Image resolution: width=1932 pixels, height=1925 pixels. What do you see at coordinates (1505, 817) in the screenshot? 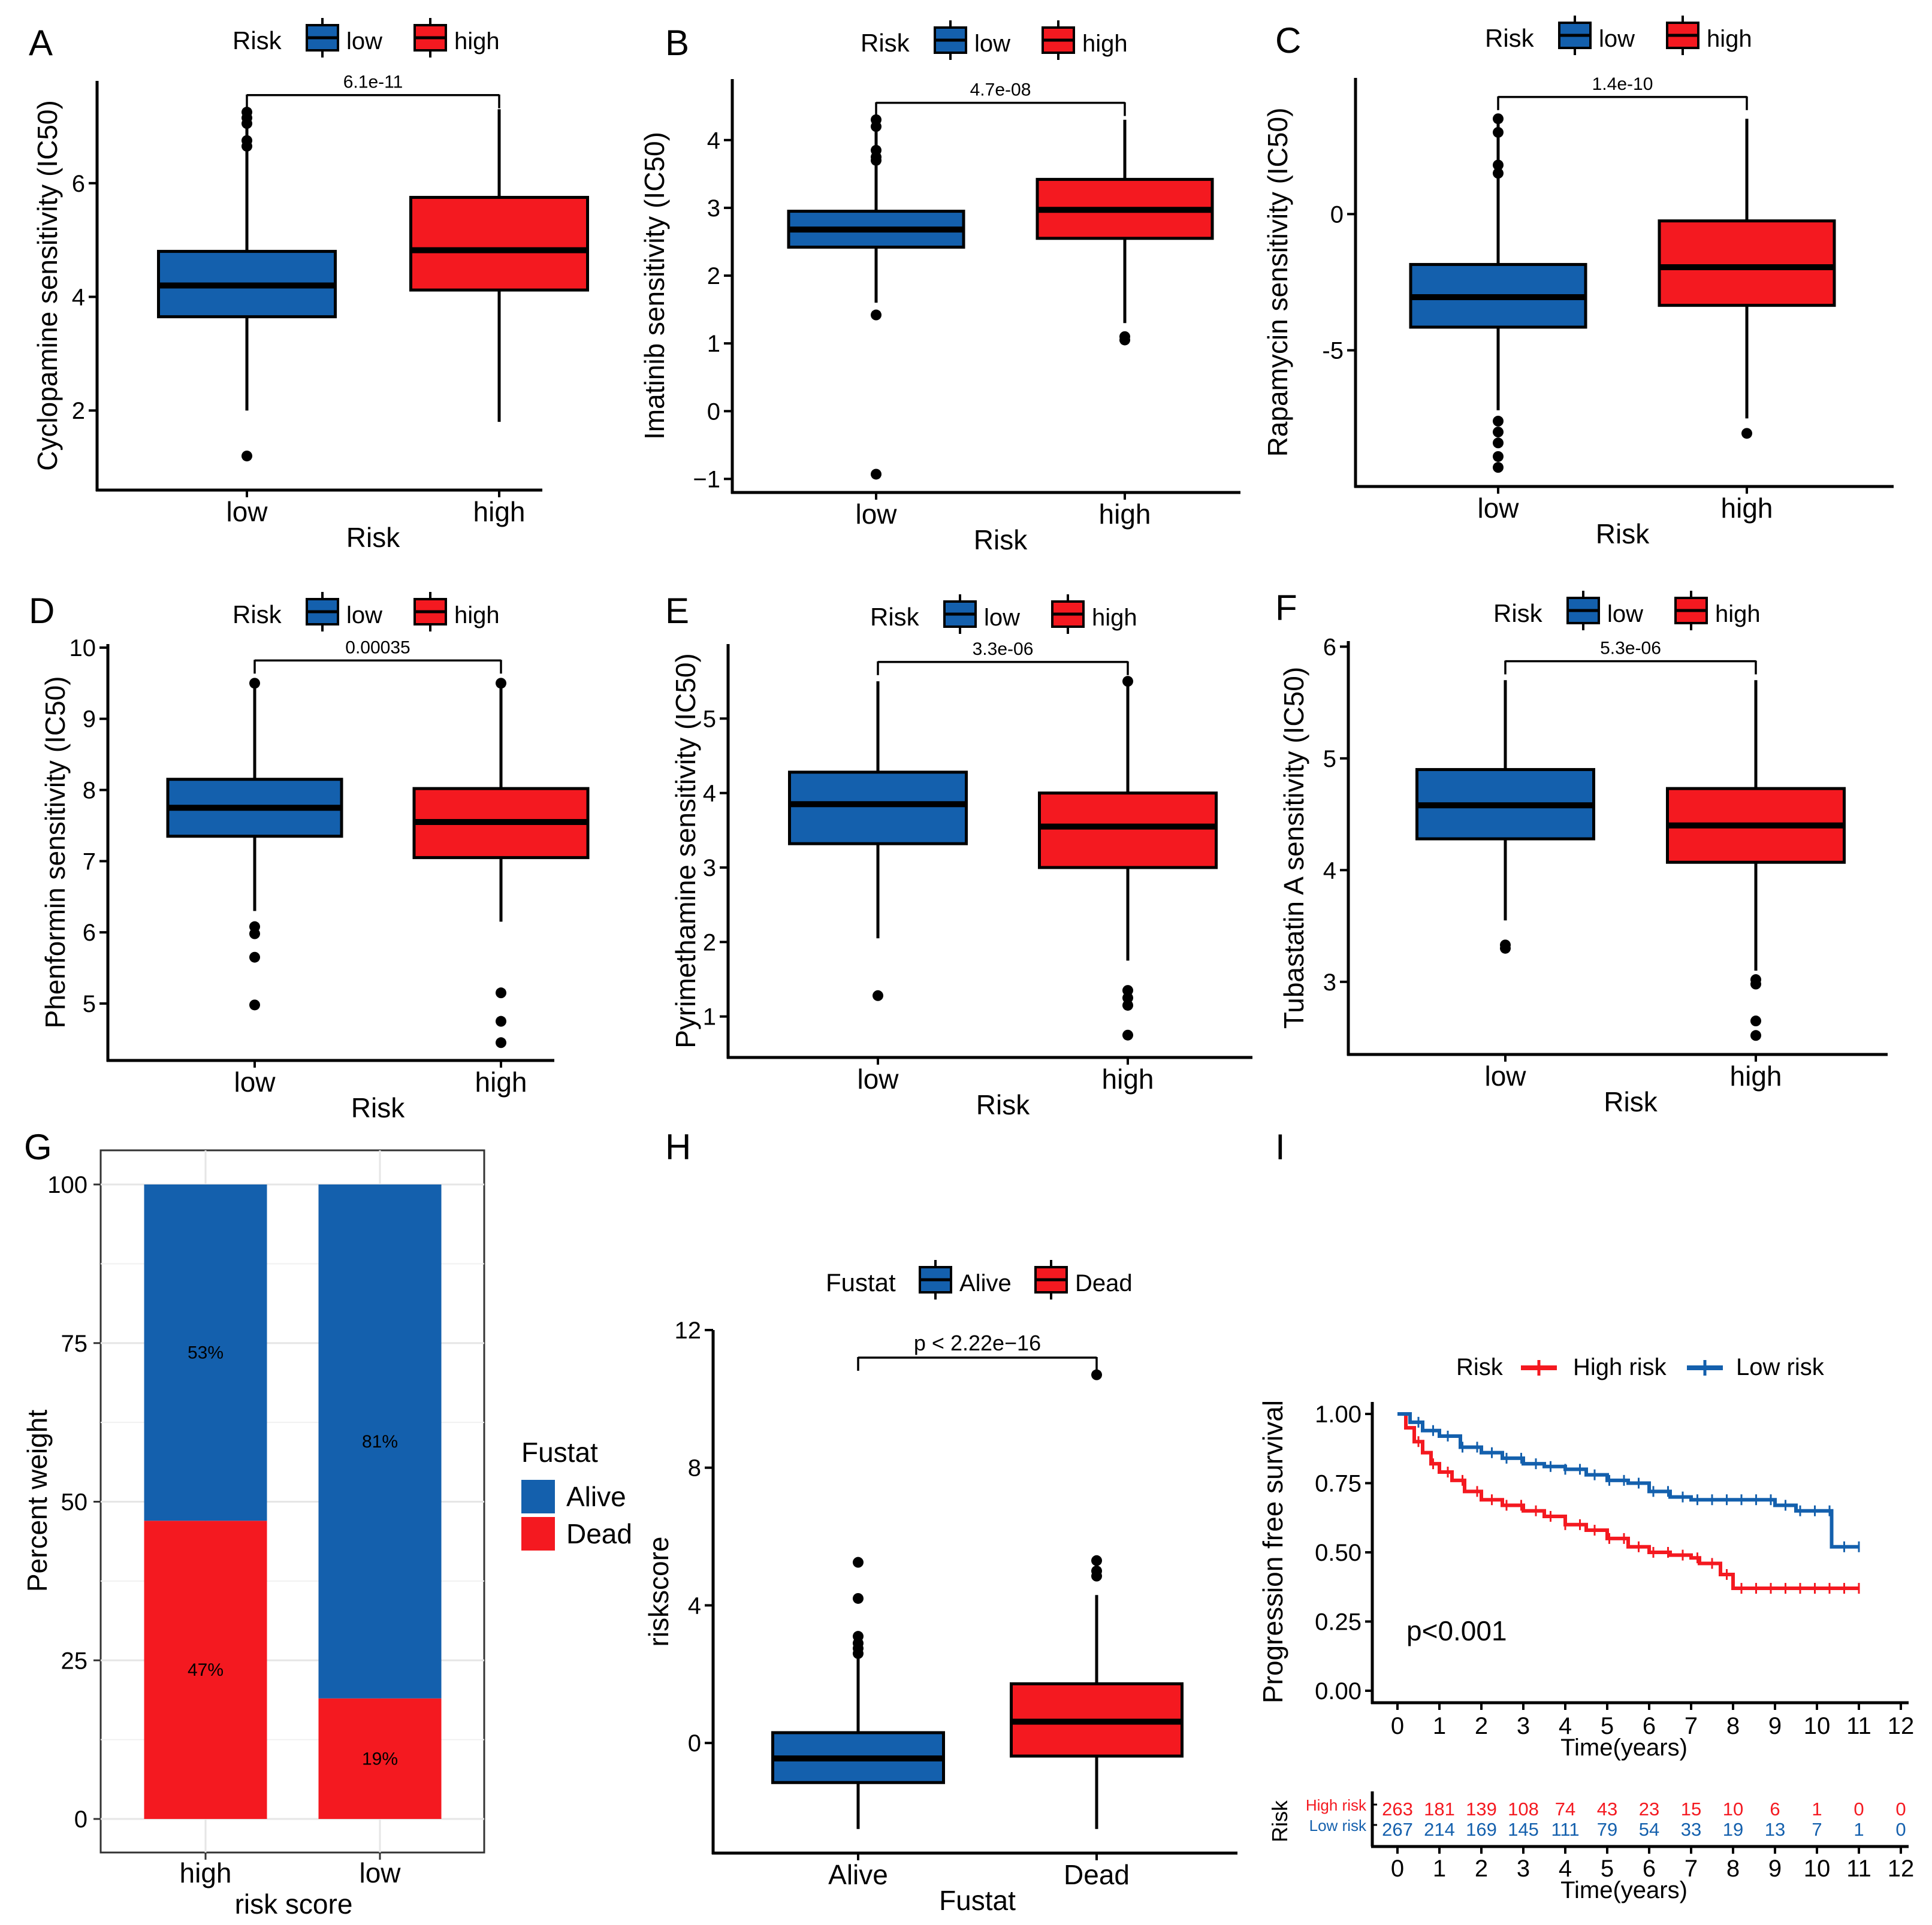
I see `box-low` at bounding box center [1505, 817].